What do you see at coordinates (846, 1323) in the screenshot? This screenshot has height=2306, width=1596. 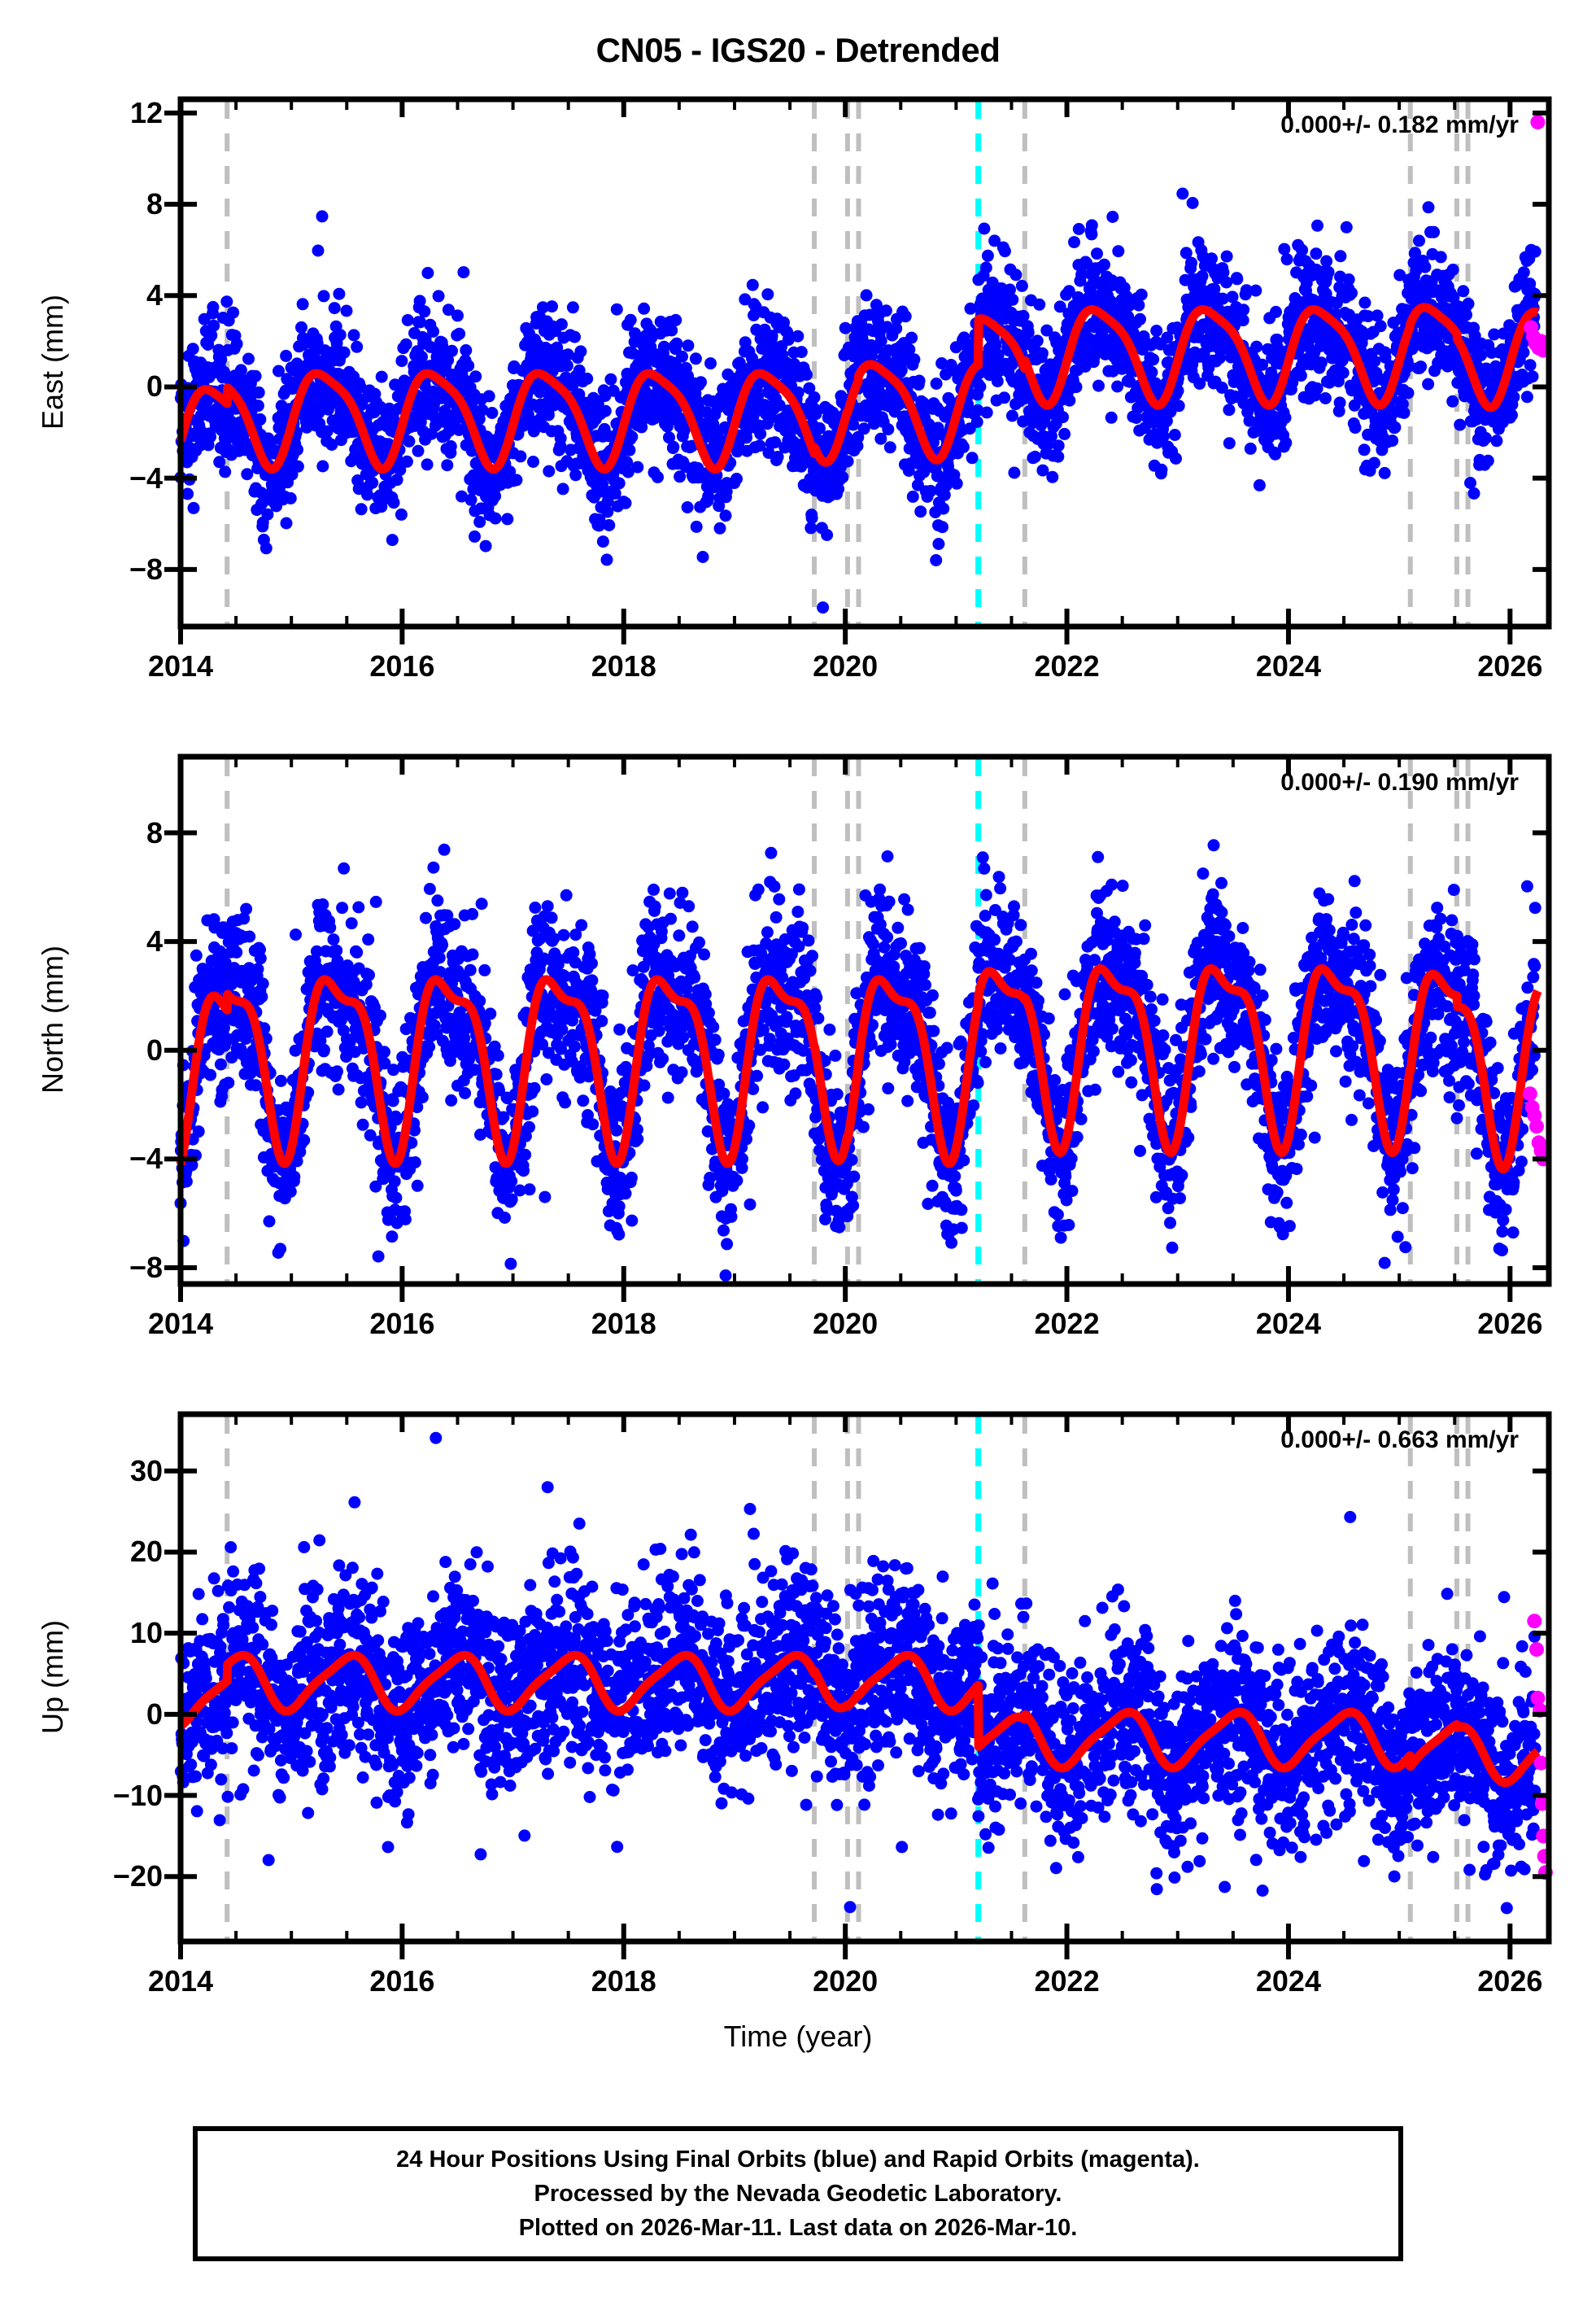 I see `x-tick-label-north-3: 2020` at bounding box center [846, 1323].